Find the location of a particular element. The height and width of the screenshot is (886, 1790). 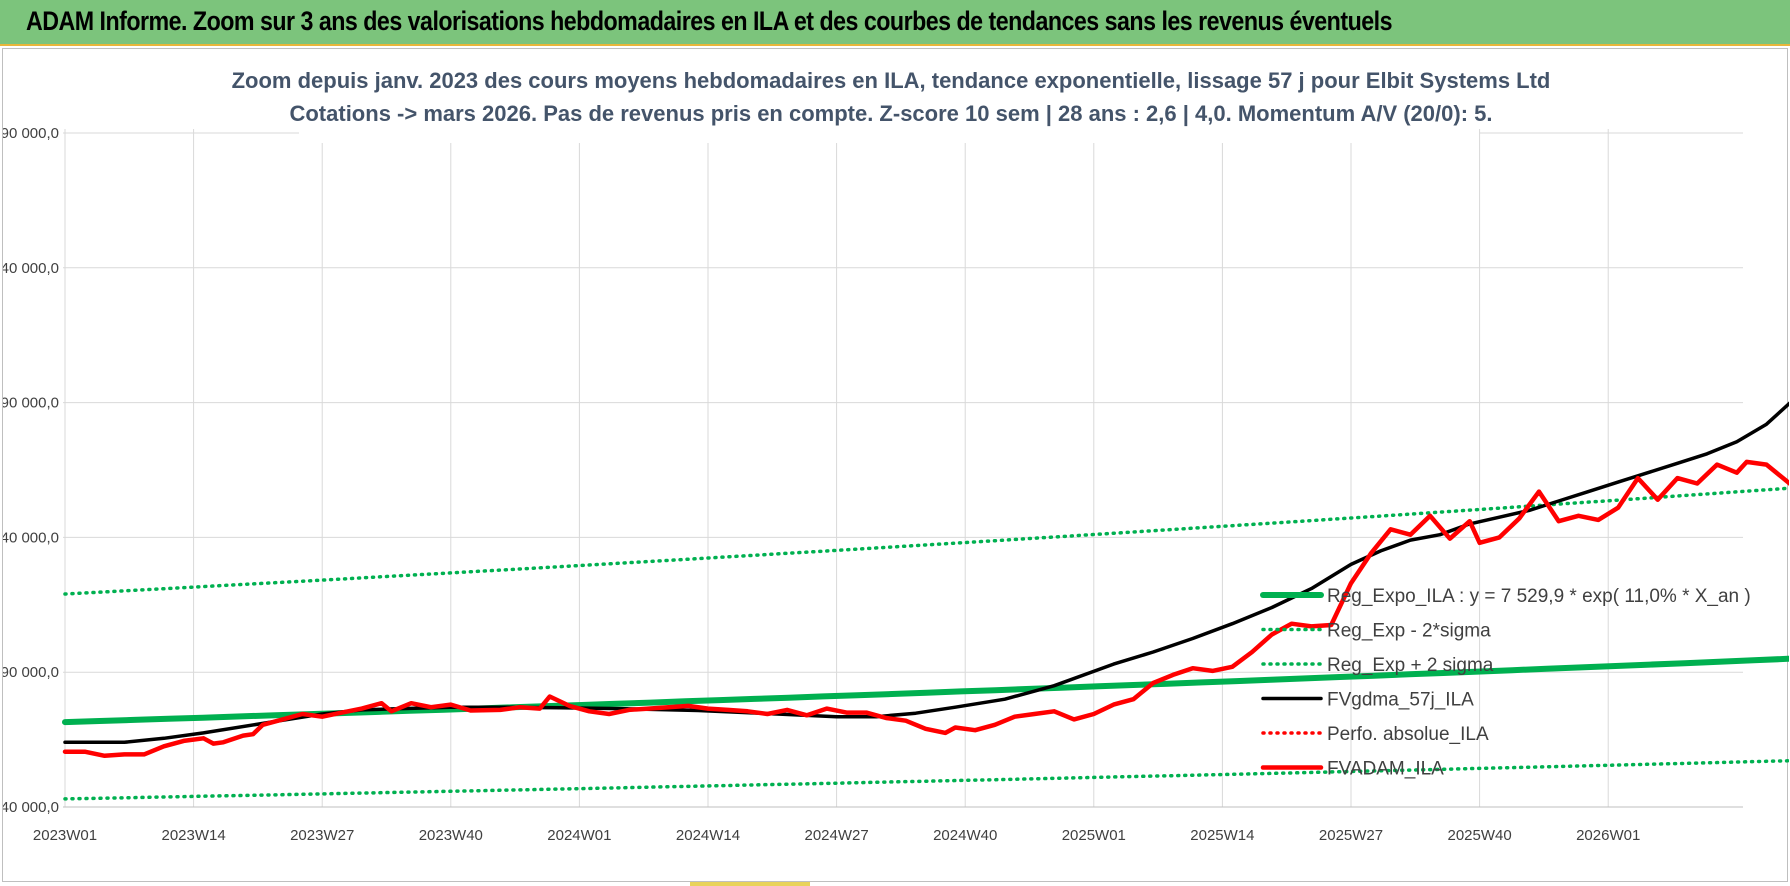

x-tick-label: 2024W40 is located at coordinates (965, 835).